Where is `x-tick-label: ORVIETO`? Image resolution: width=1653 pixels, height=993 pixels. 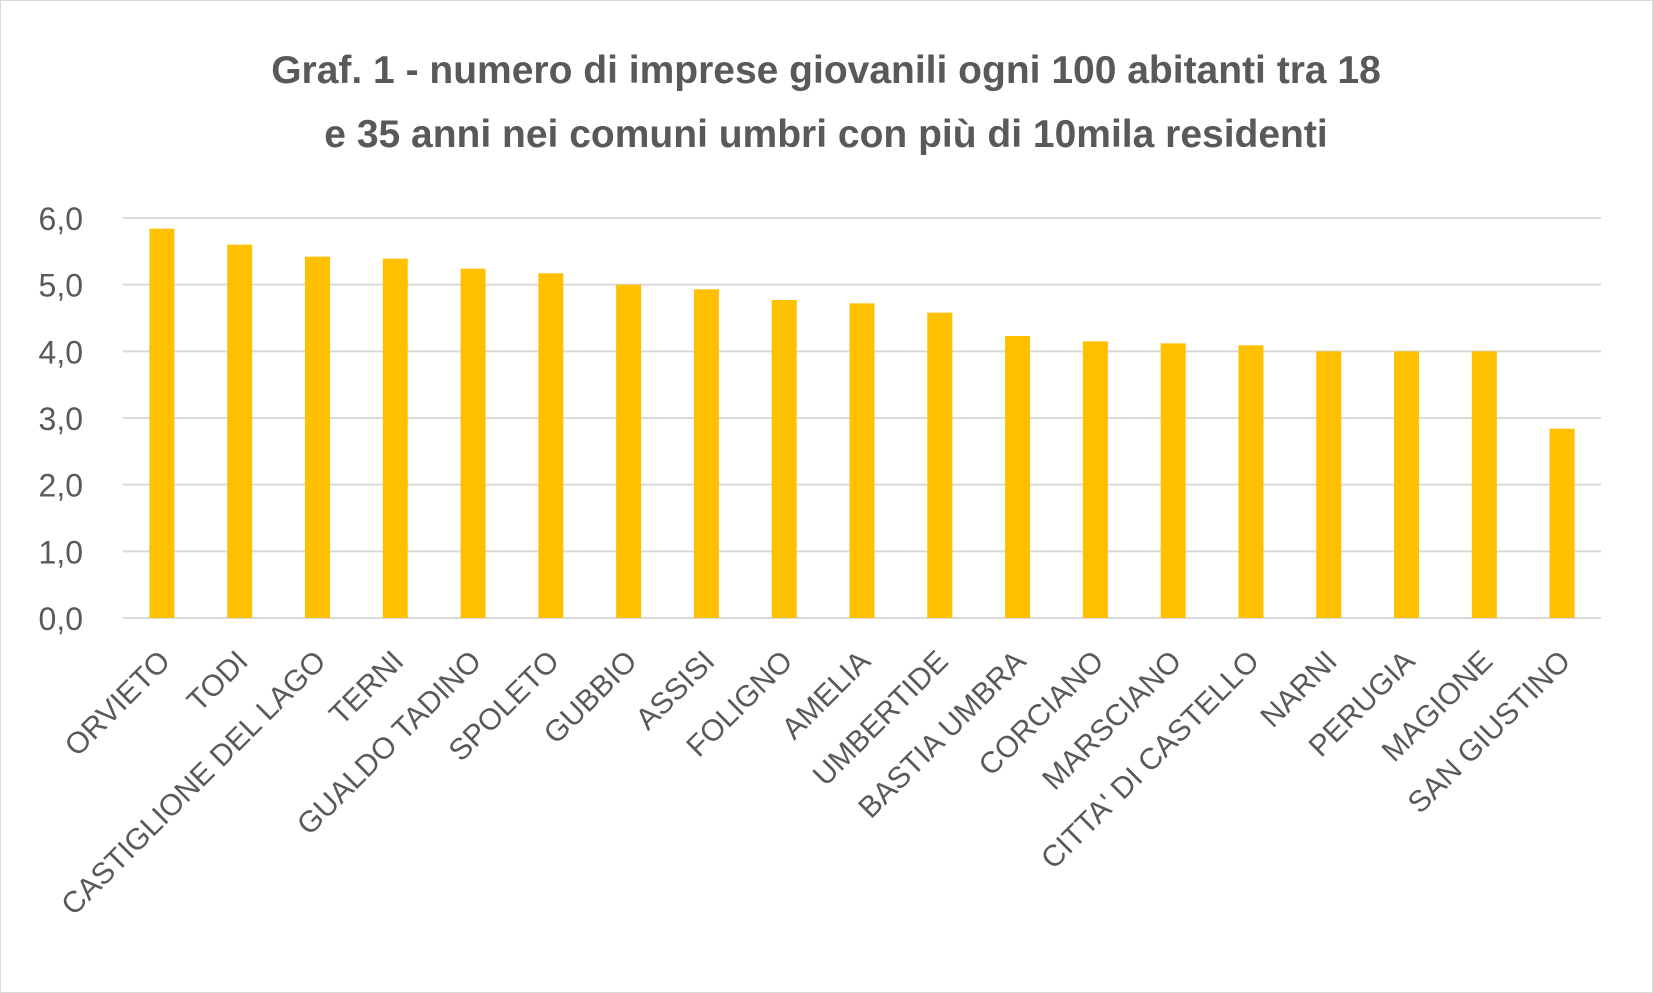 x-tick-label: ORVIETO is located at coordinates (118, 704).